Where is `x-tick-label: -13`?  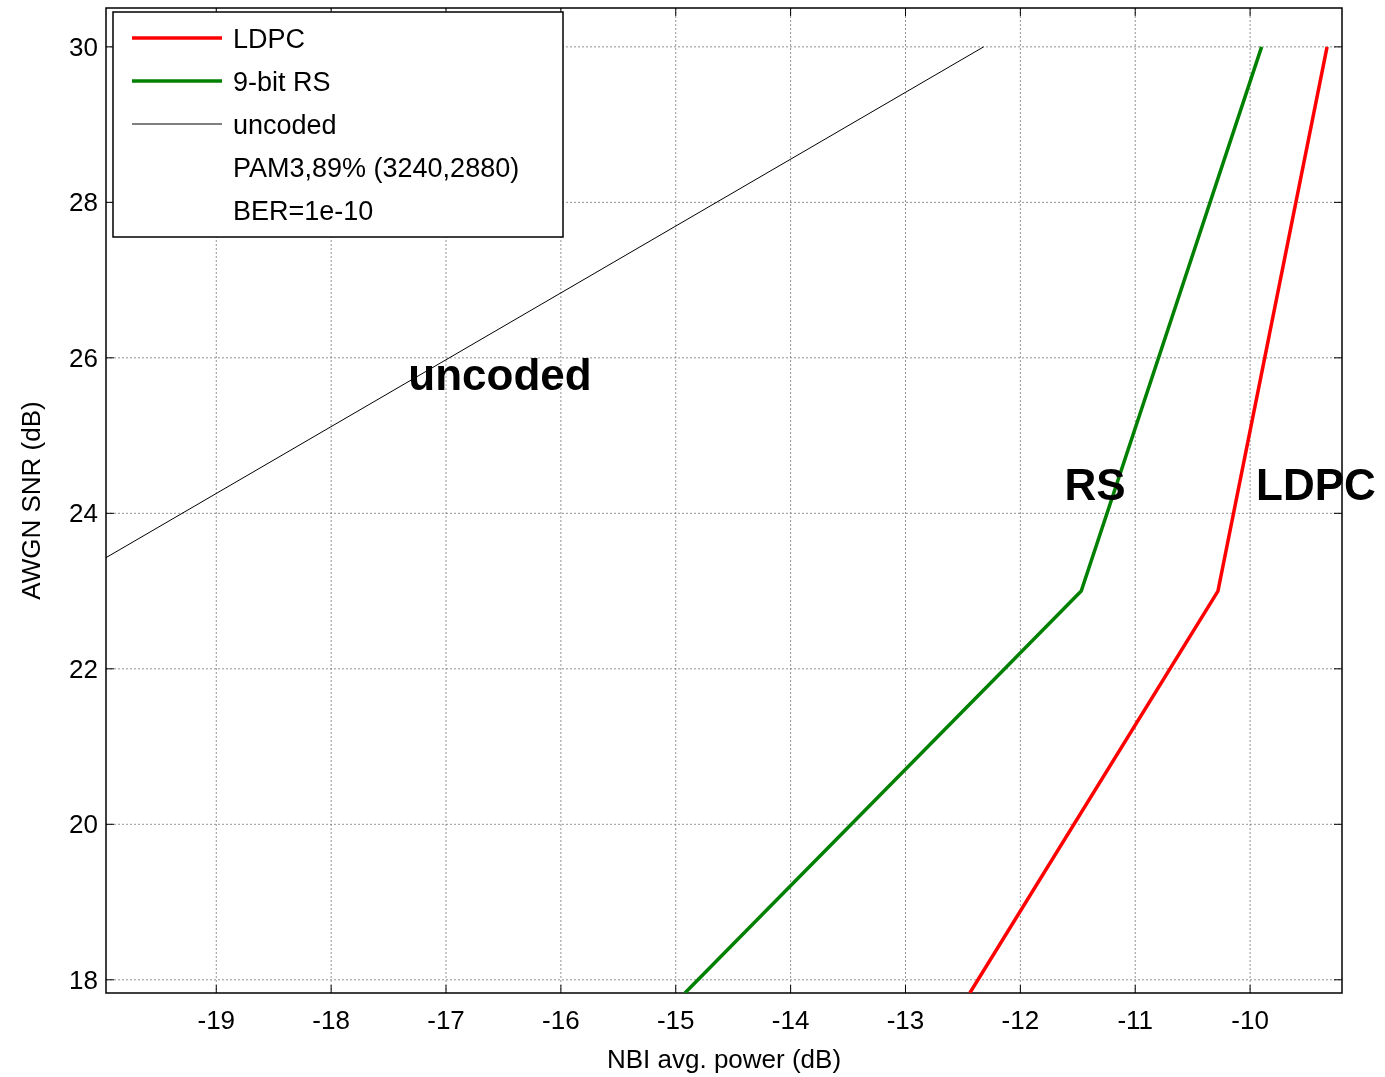 x-tick-label: -13 is located at coordinates (905, 1020).